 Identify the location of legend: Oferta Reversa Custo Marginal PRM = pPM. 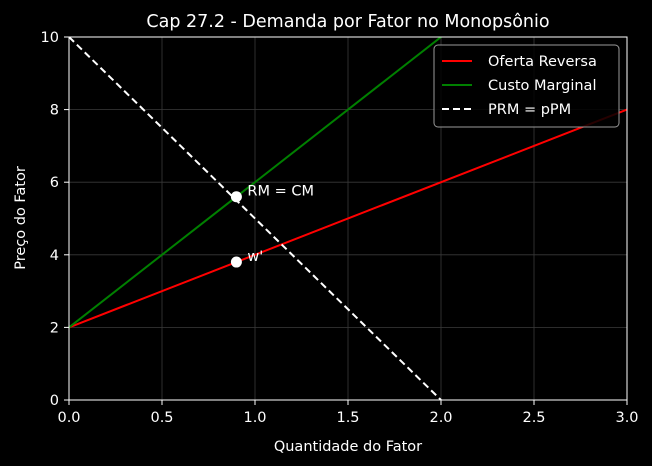
(526, 86).